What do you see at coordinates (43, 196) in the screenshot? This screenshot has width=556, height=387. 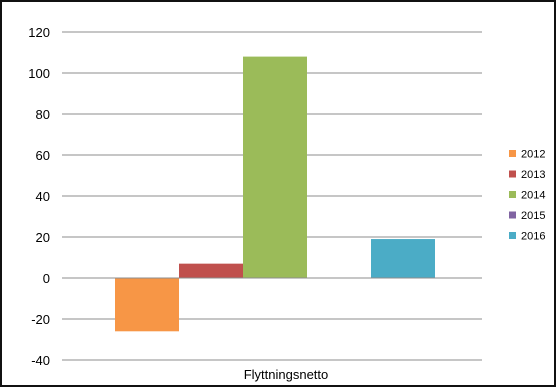 I see `y-tick-label: 40` at bounding box center [43, 196].